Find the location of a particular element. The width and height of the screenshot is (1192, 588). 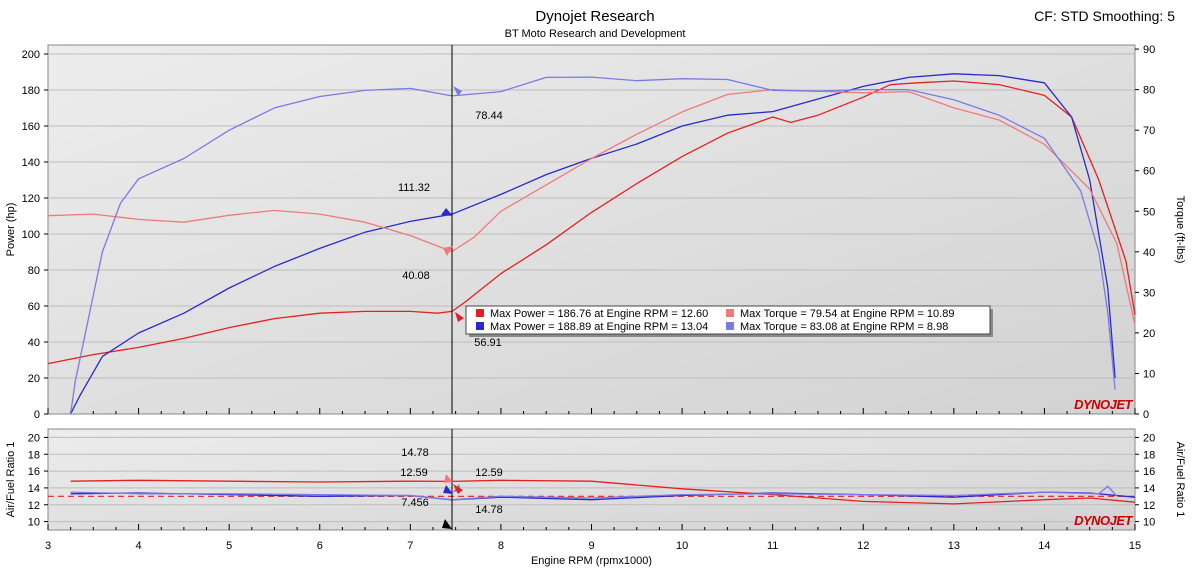

y-tick-label: 18 is located at coordinates (34, 455).